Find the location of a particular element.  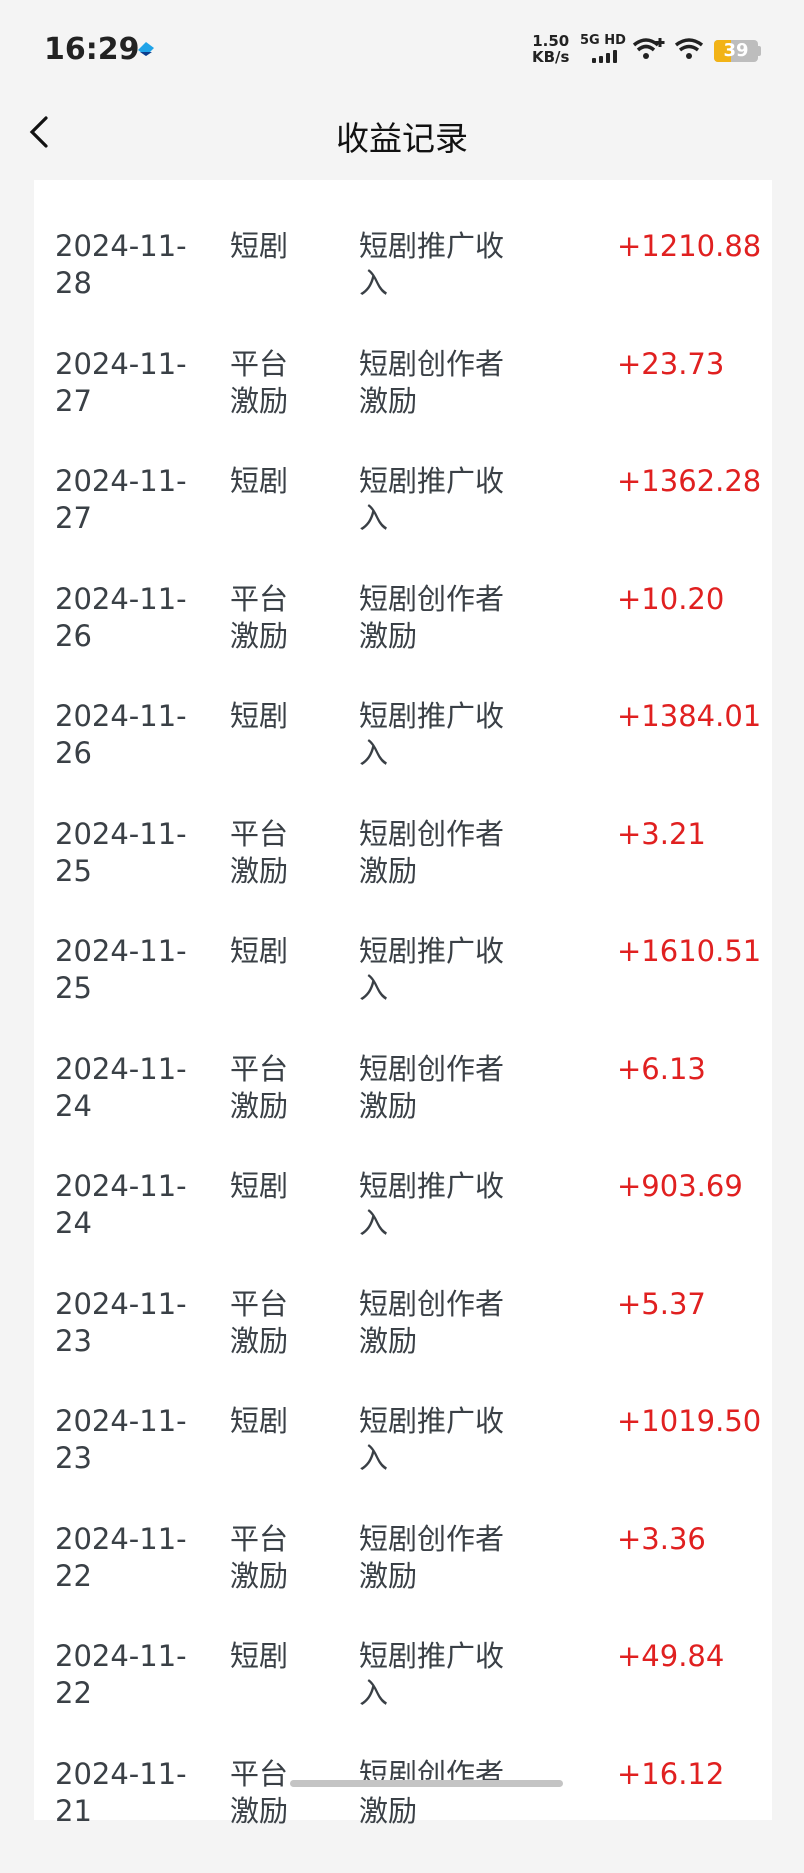

table-row: 2024-11-28 短剧 短剧推广收入 +1210.88 is located at coordinates (403, 286).